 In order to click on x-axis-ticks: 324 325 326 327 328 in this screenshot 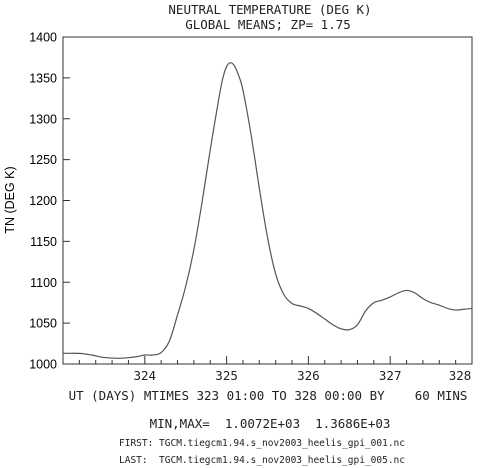, I will do `click(275, 369)`.